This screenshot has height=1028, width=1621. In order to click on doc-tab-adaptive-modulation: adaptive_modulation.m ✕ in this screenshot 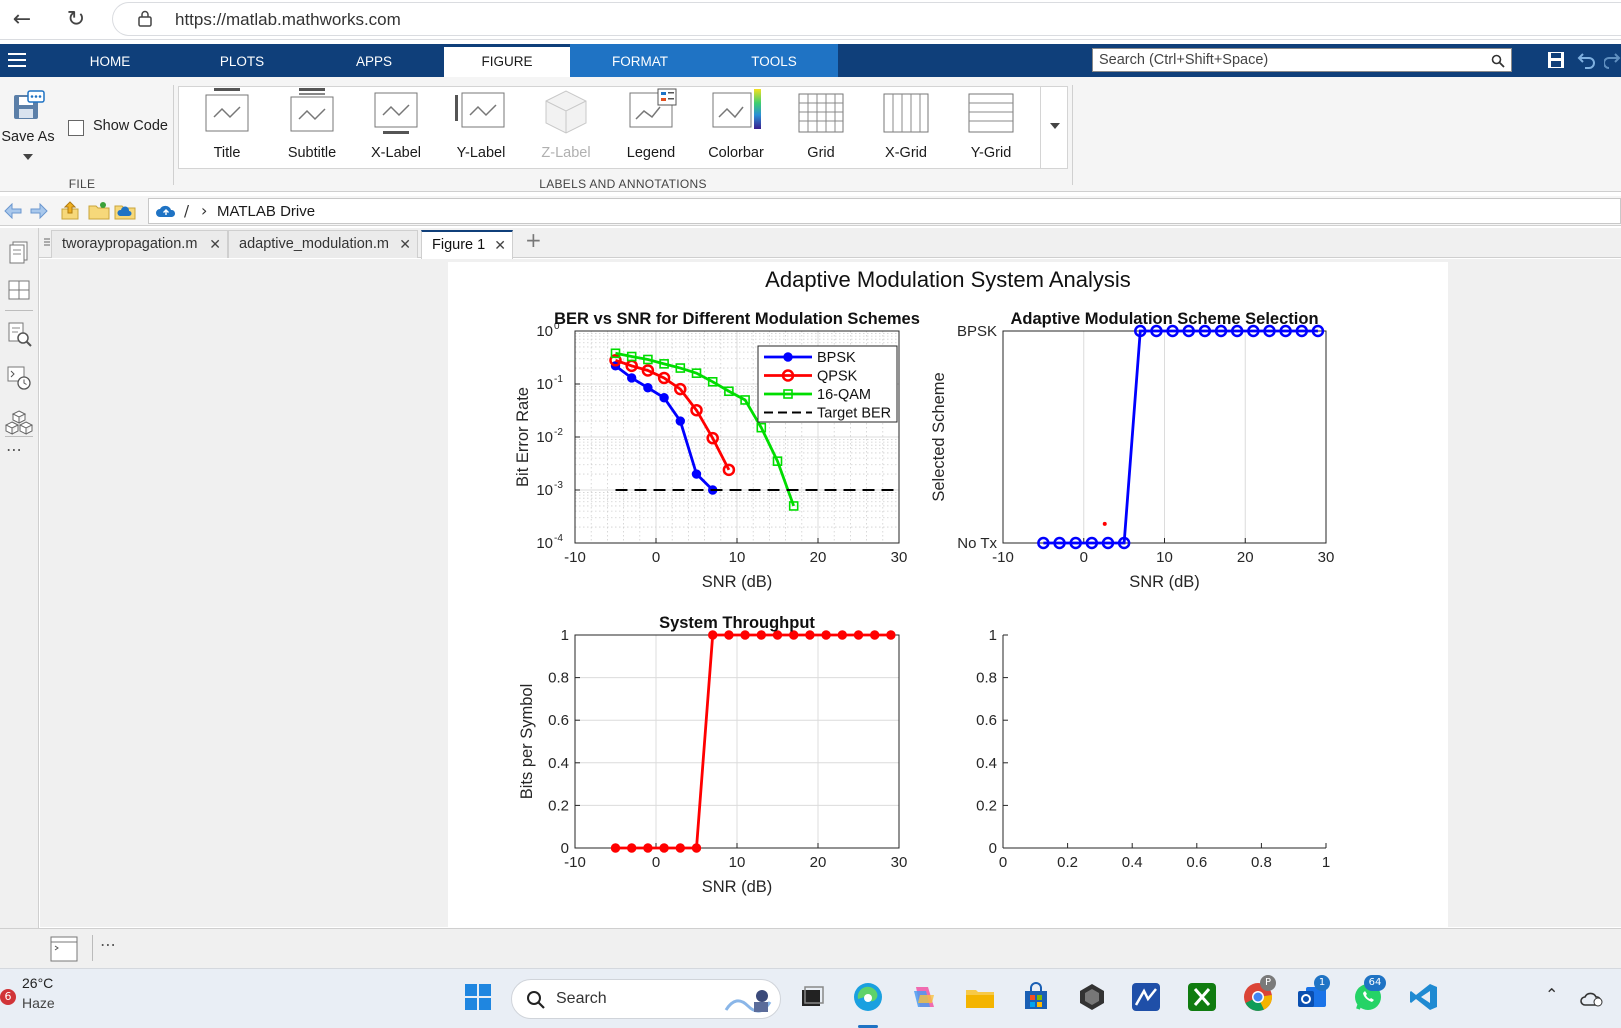, I will do `click(323, 244)`.